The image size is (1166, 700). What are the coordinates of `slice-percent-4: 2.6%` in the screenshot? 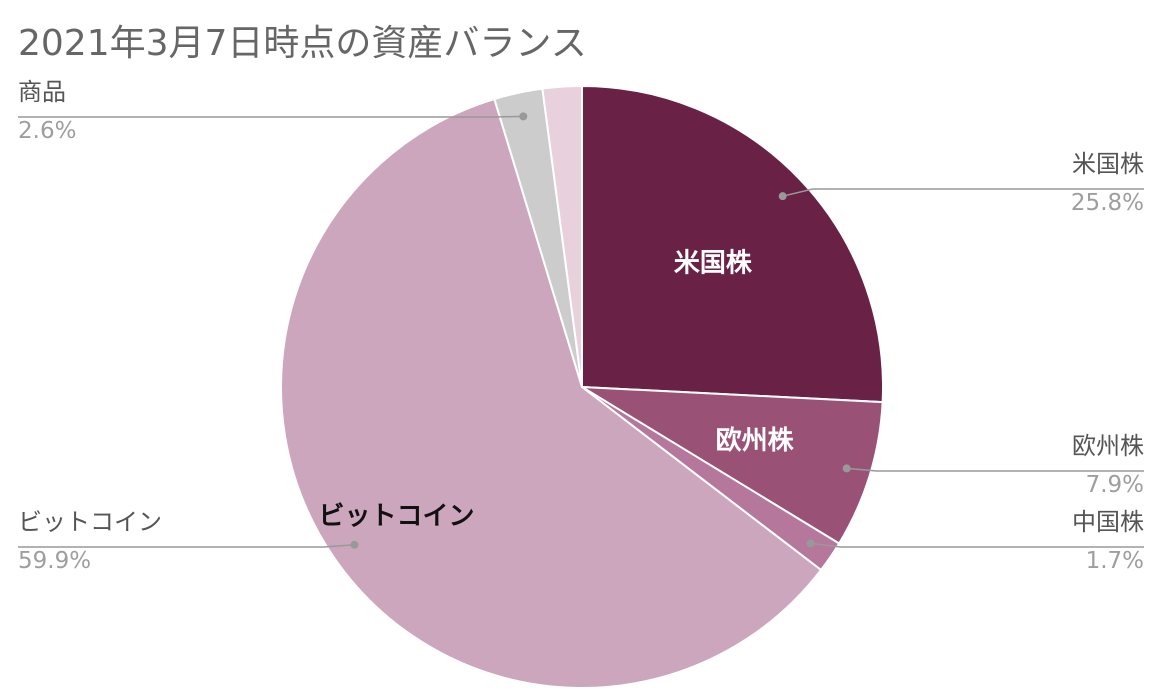 It's located at (47, 131).